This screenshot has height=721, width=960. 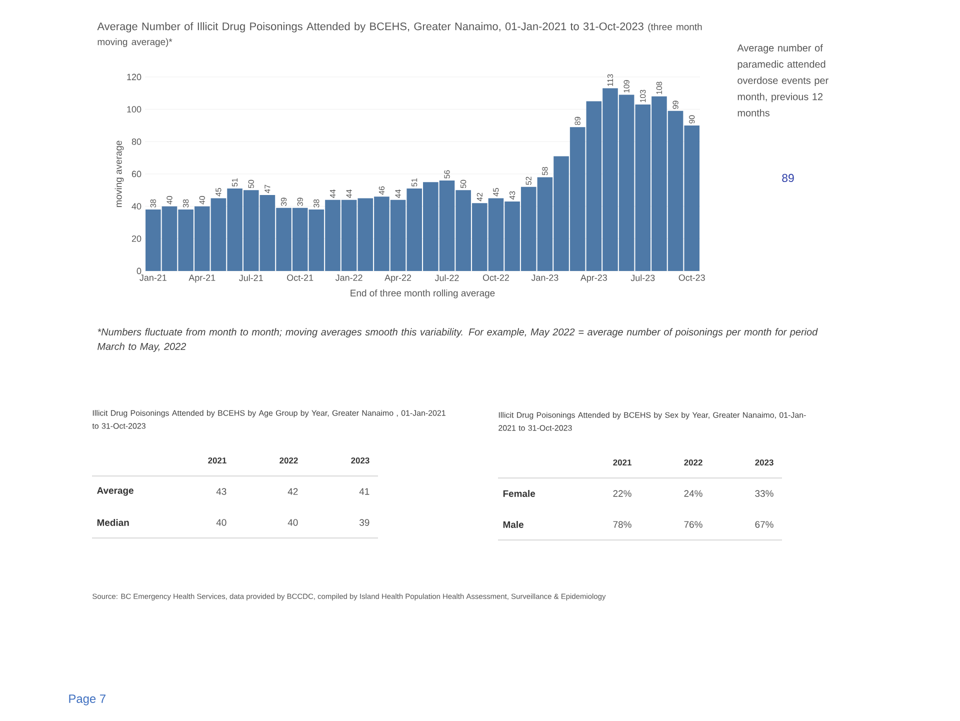 I want to click on text: 43, so click(x=221, y=491).